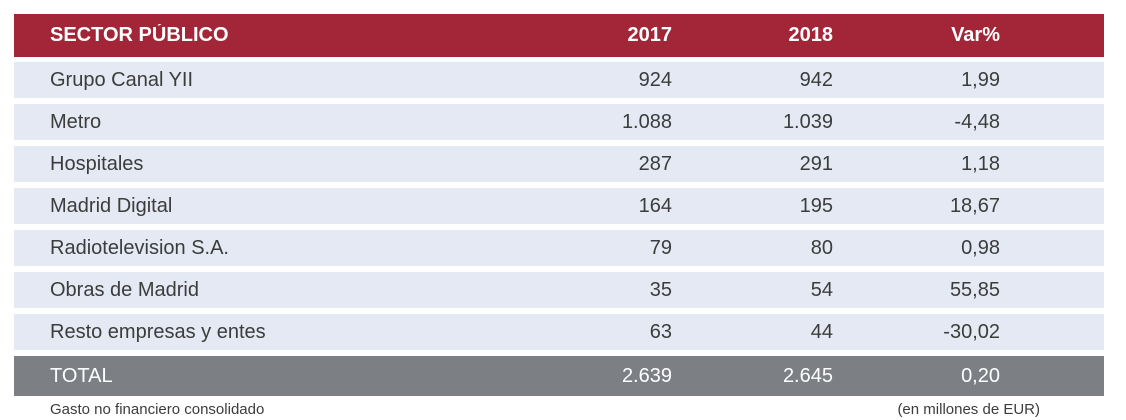 This screenshot has height=420, width=1126. Describe the element at coordinates (980, 375) in the screenshot. I see `total-value-var: 0,20` at that location.